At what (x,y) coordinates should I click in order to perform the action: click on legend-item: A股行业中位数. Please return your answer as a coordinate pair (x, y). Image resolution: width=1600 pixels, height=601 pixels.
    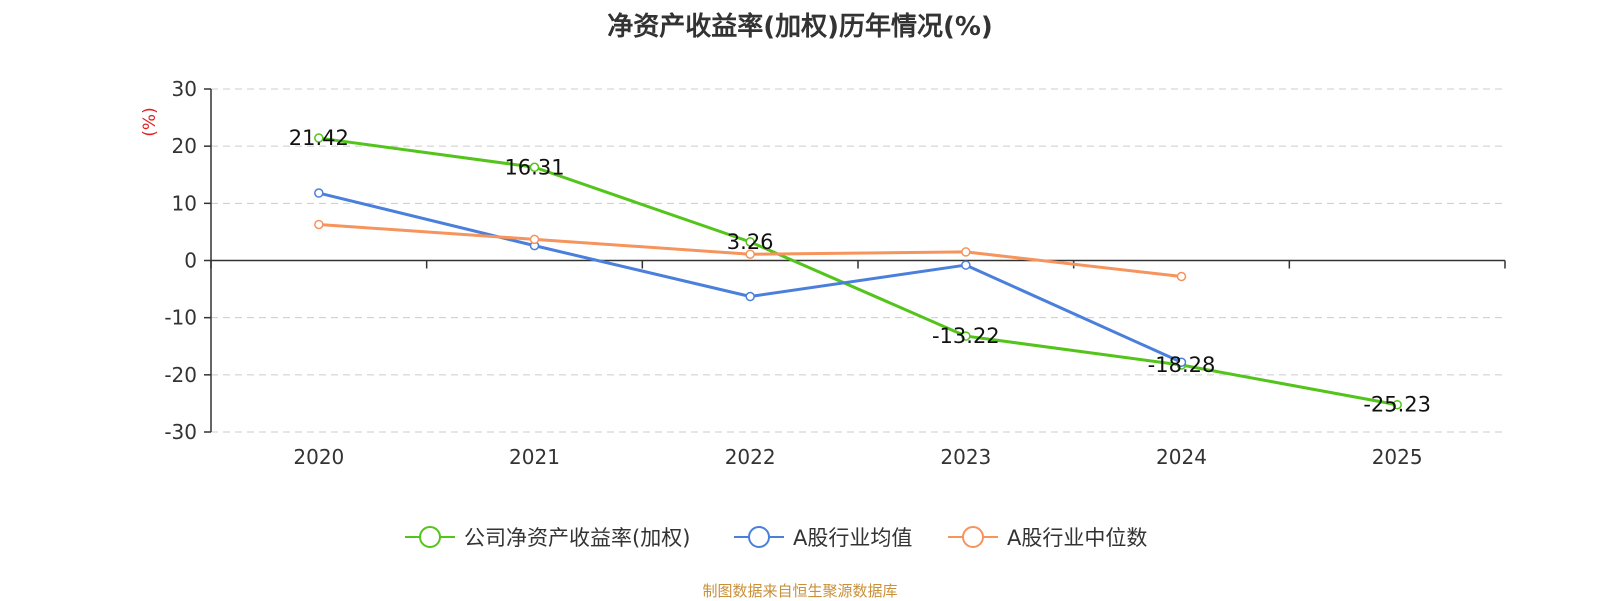
    Looking at the image, I should click on (1047, 537).